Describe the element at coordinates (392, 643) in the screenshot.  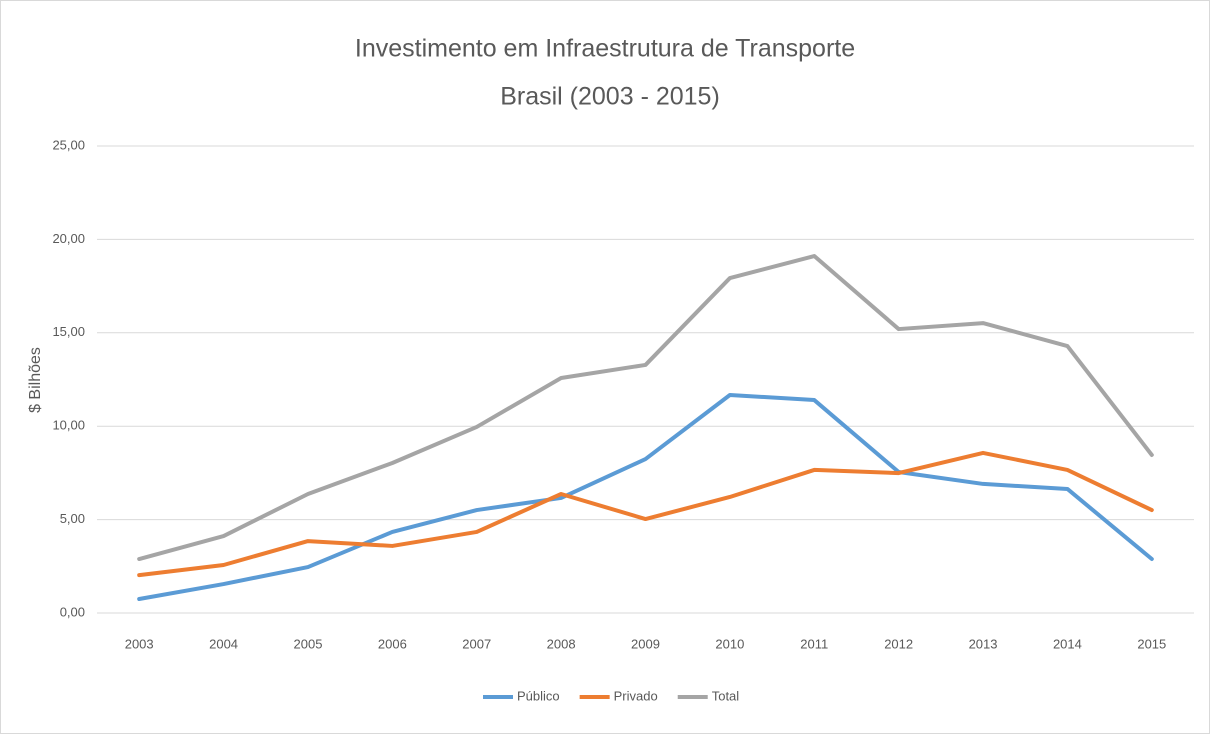
I see `x-tick-label: 2006` at that location.